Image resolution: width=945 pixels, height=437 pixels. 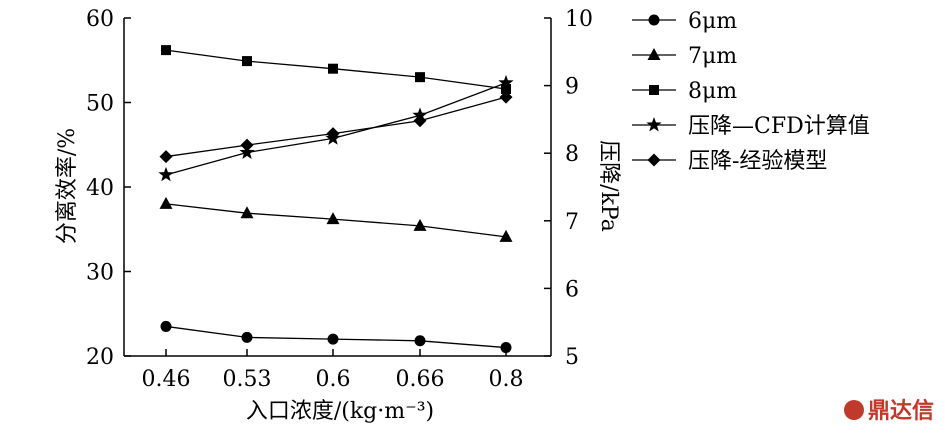 I want to click on y2-tick-label: 6, so click(x=572, y=289).